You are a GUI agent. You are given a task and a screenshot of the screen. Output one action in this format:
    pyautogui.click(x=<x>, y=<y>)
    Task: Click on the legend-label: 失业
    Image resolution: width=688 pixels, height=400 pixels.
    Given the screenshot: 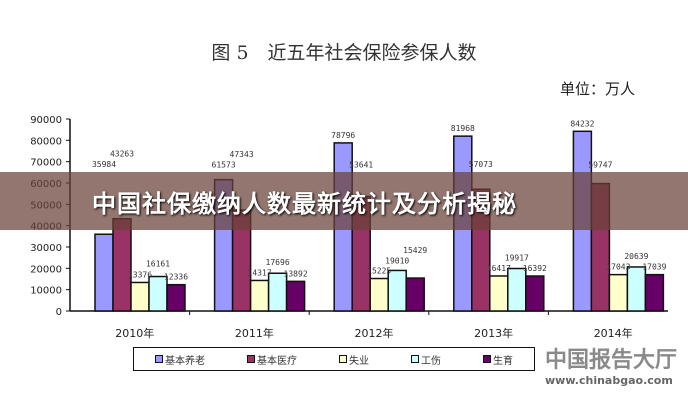 What is the action you would take?
    pyautogui.click(x=359, y=361)
    